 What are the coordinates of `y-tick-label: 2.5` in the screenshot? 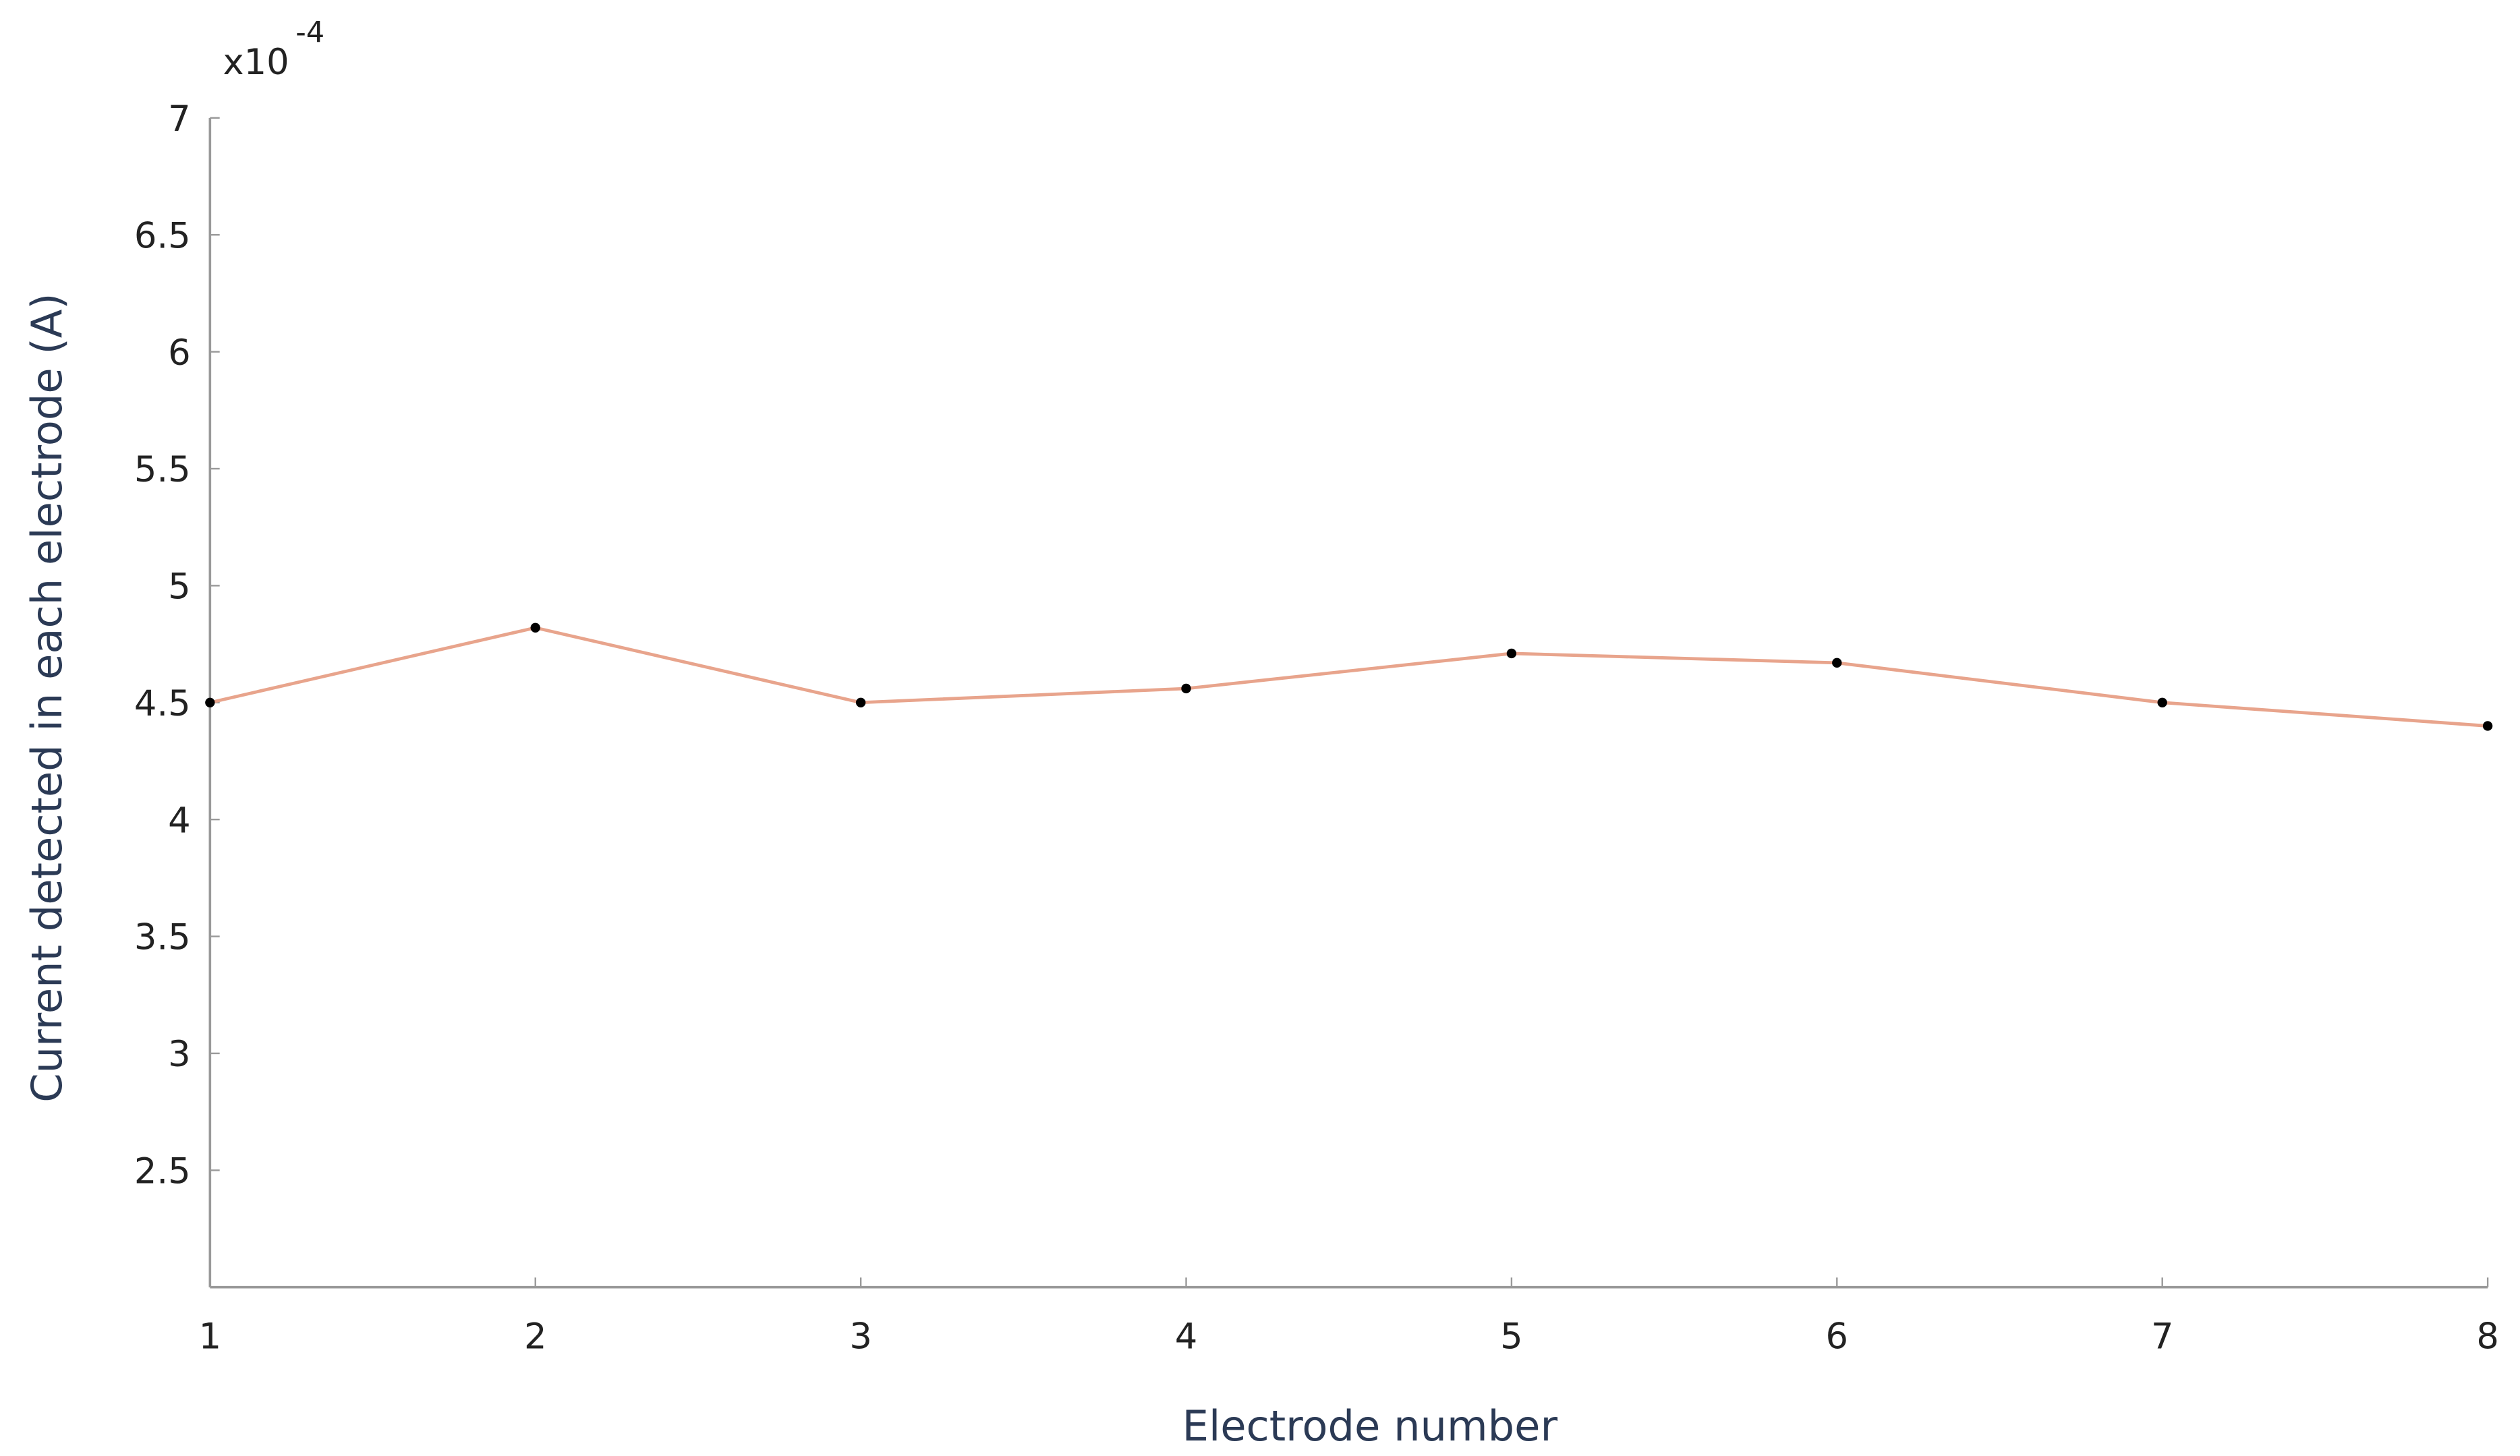 It's located at (162, 1171).